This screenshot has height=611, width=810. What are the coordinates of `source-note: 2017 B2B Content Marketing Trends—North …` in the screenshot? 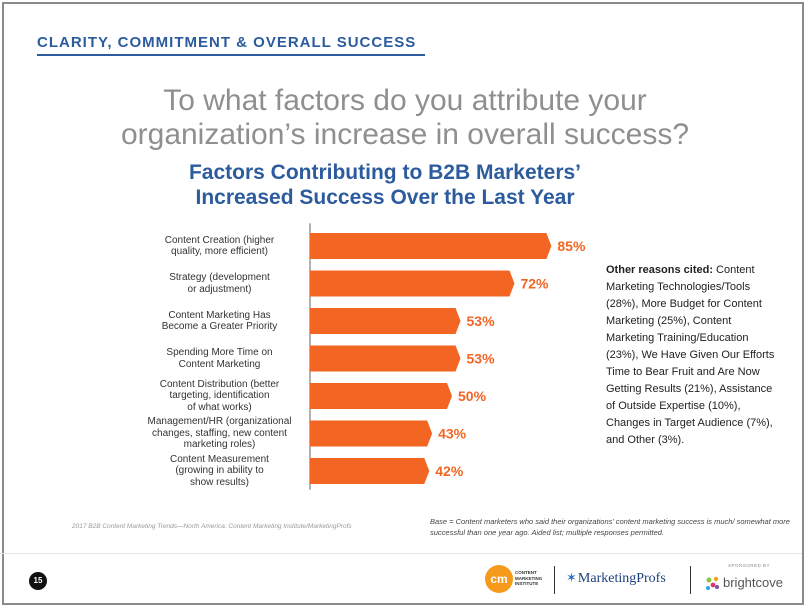 It's located at (212, 526).